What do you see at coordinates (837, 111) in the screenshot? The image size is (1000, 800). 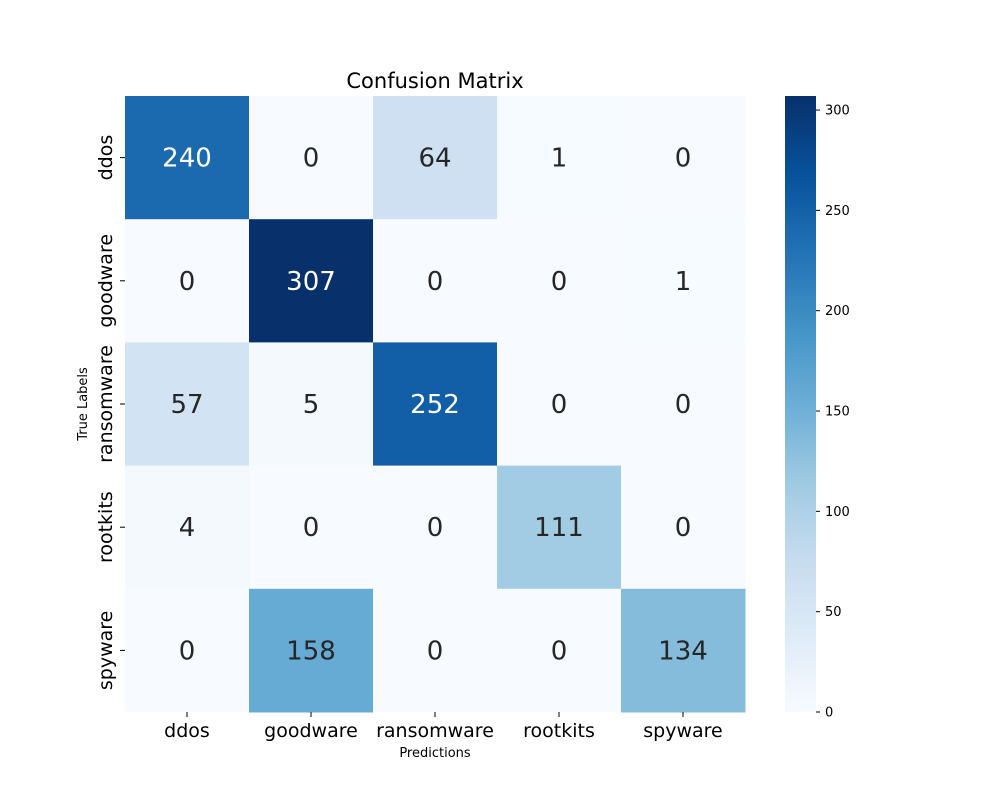 I see `colorbar-tick-label: 300` at bounding box center [837, 111].